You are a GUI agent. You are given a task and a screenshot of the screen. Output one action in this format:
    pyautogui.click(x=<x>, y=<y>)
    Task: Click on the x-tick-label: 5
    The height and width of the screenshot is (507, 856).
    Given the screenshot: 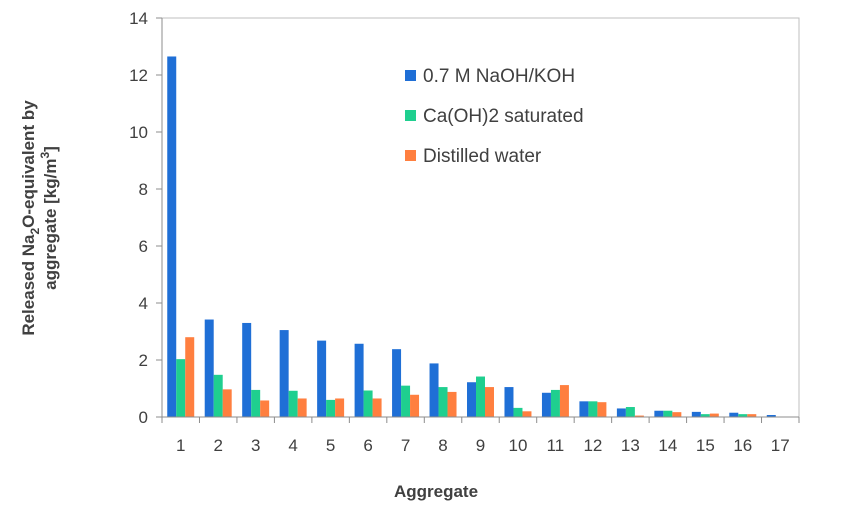 What is the action you would take?
    pyautogui.click(x=330, y=445)
    